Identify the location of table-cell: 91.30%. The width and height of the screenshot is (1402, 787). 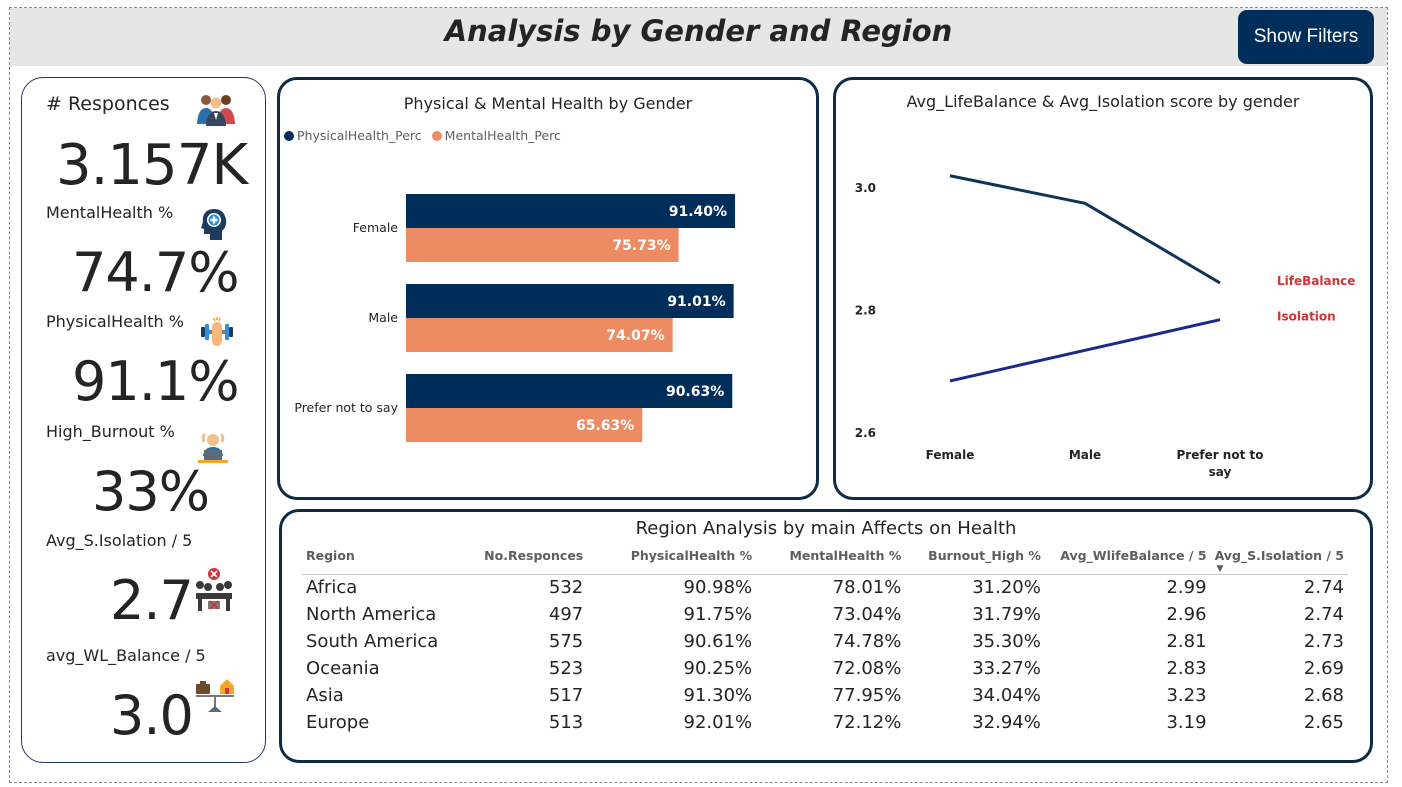
(718, 695).